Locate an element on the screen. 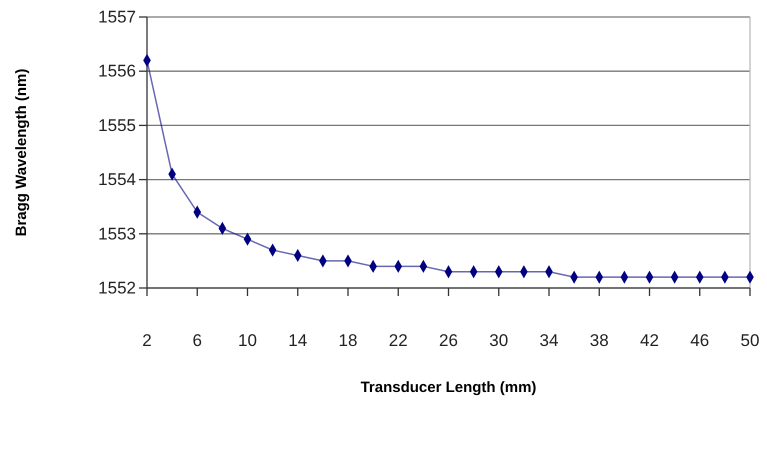  x-tick-label: 6 is located at coordinates (197, 340).